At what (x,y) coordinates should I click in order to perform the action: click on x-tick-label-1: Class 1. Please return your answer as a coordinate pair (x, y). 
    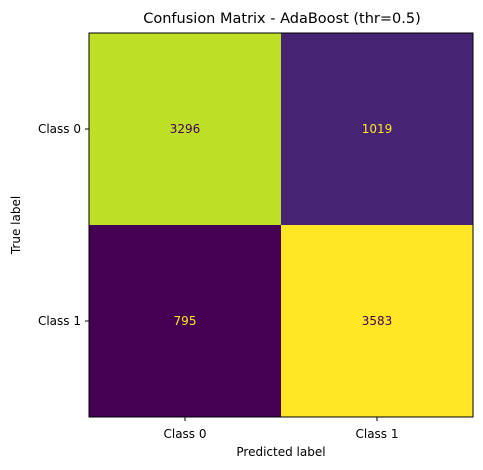
    Looking at the image, I should click on (376, 434).